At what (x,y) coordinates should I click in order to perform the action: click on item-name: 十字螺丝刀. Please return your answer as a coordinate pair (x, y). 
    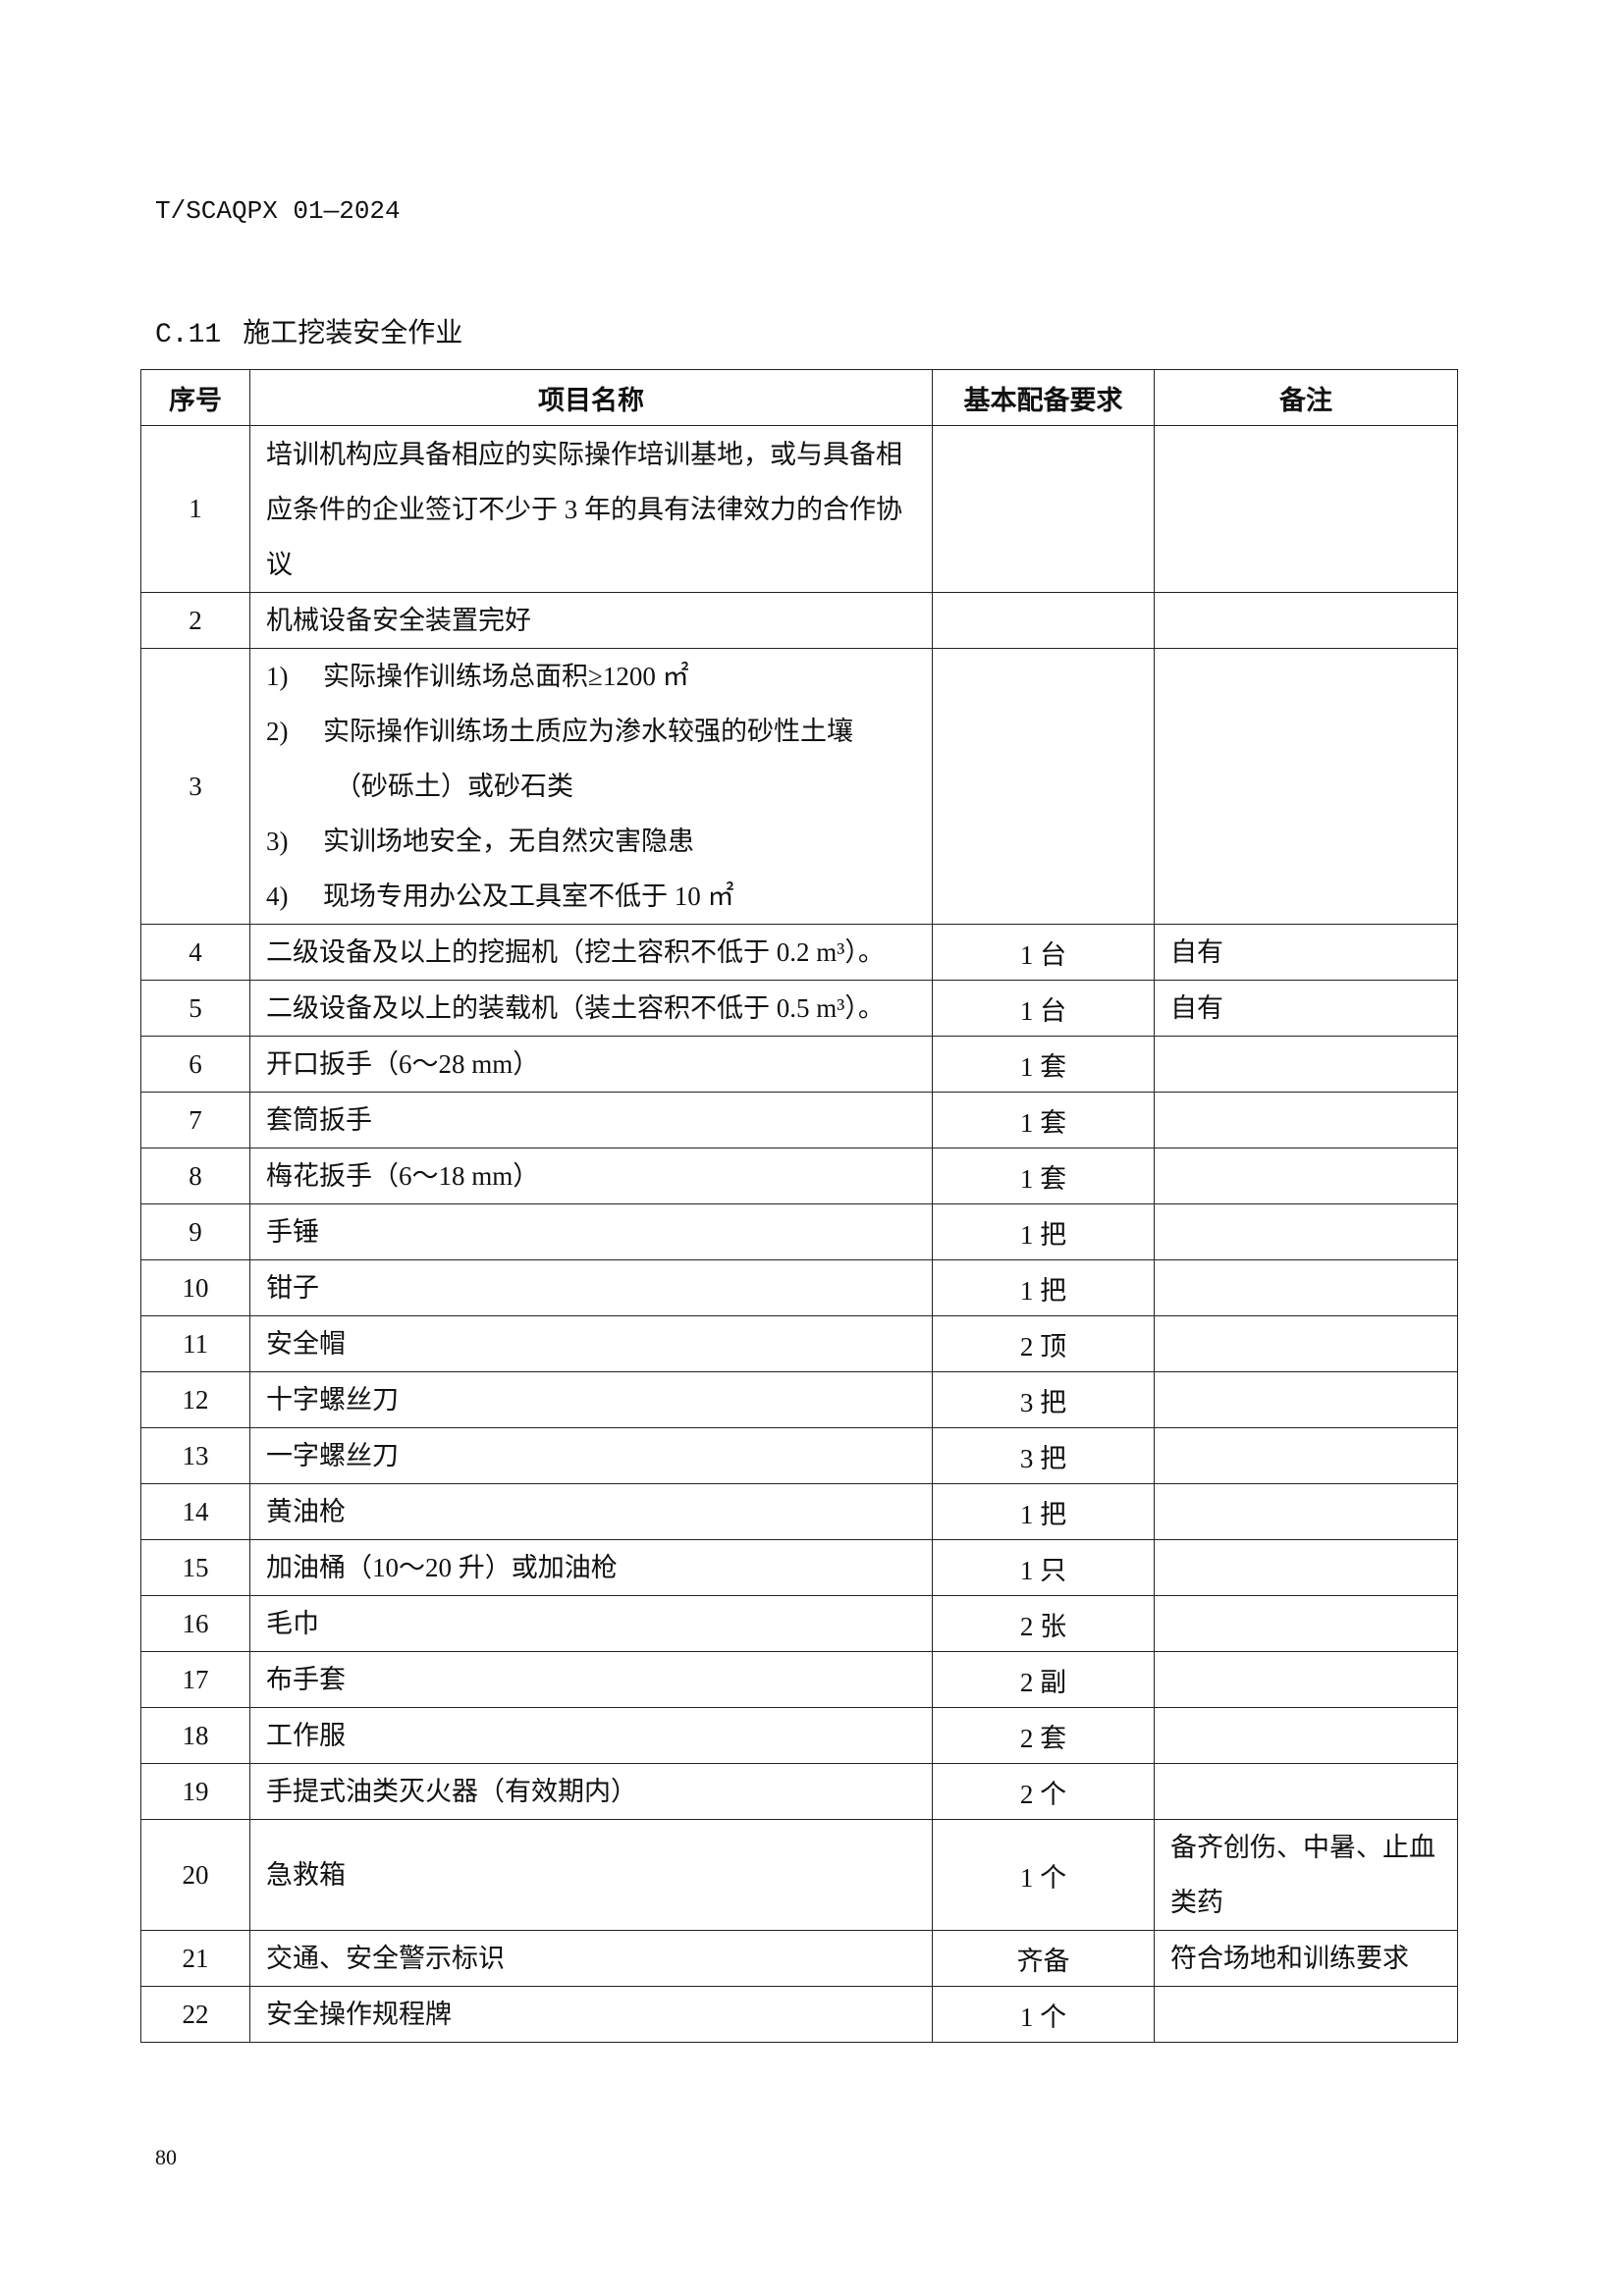
    Looking at the image, I should click on (591, 1399).